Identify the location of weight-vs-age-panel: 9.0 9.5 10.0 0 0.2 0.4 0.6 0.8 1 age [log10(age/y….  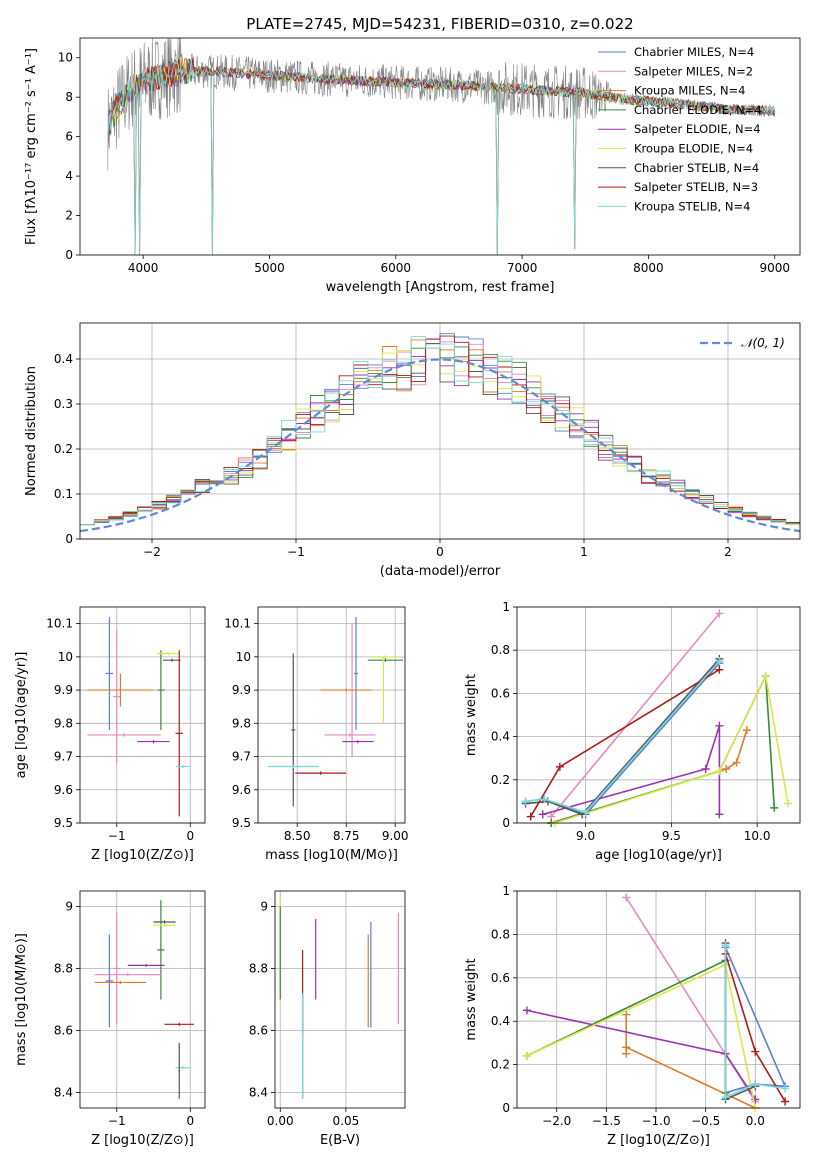
(632, 731).